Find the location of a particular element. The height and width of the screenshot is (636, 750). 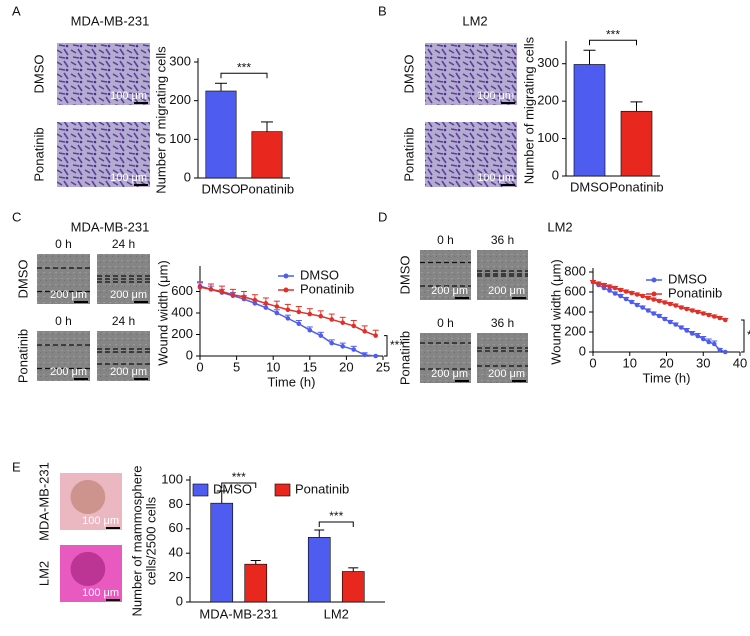

legend-marker is located at coordinates (654, 280).